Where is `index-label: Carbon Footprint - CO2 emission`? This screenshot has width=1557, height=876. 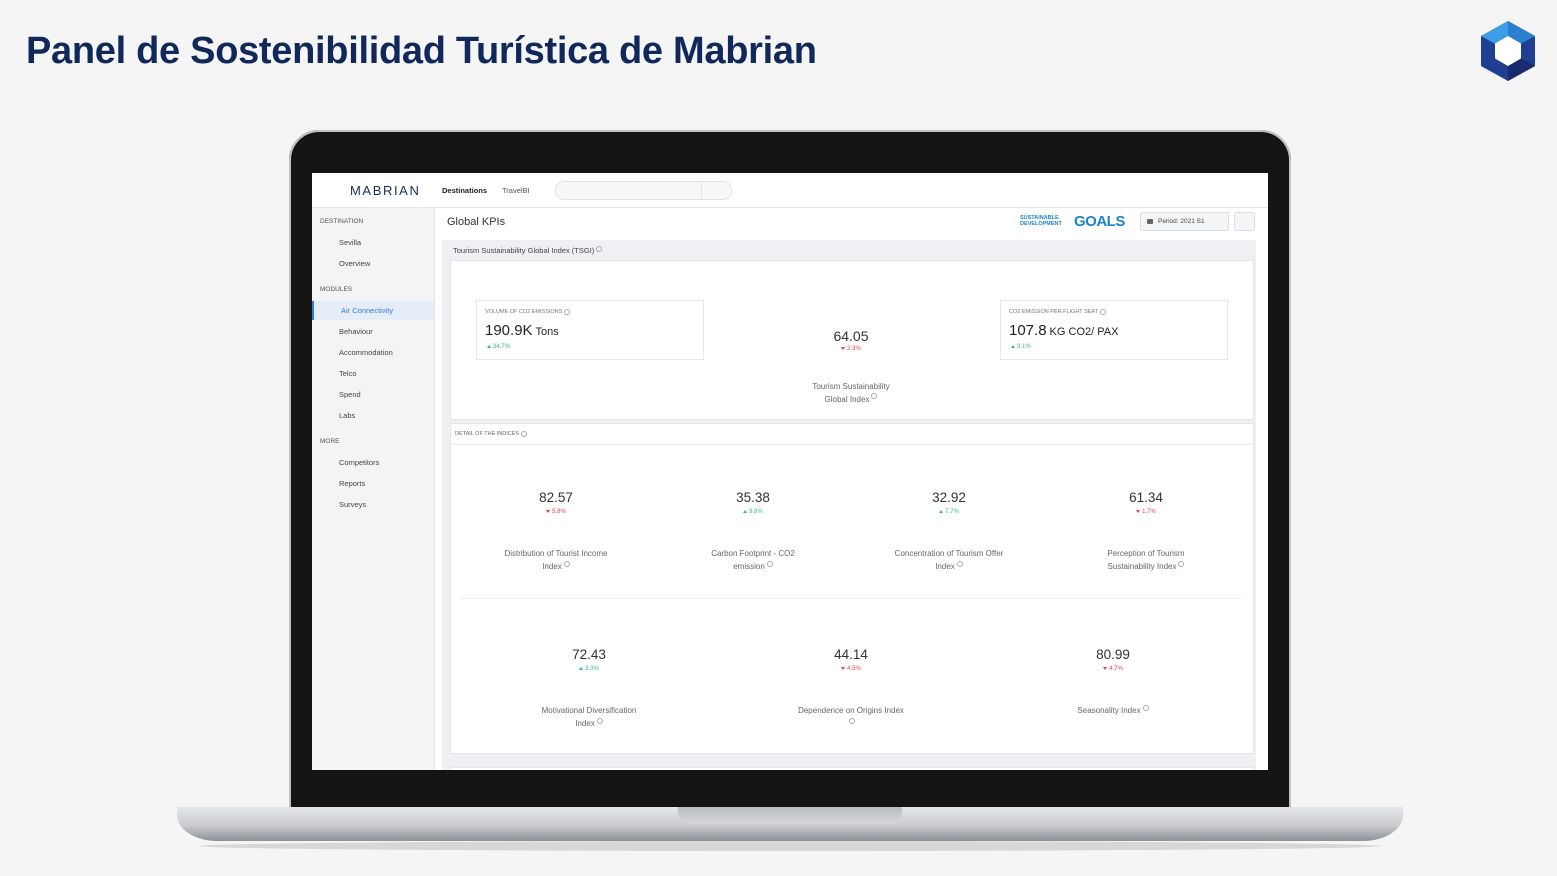
index-label: Carbon Footprint - CO2 emission is located at coordinates (753, 560).